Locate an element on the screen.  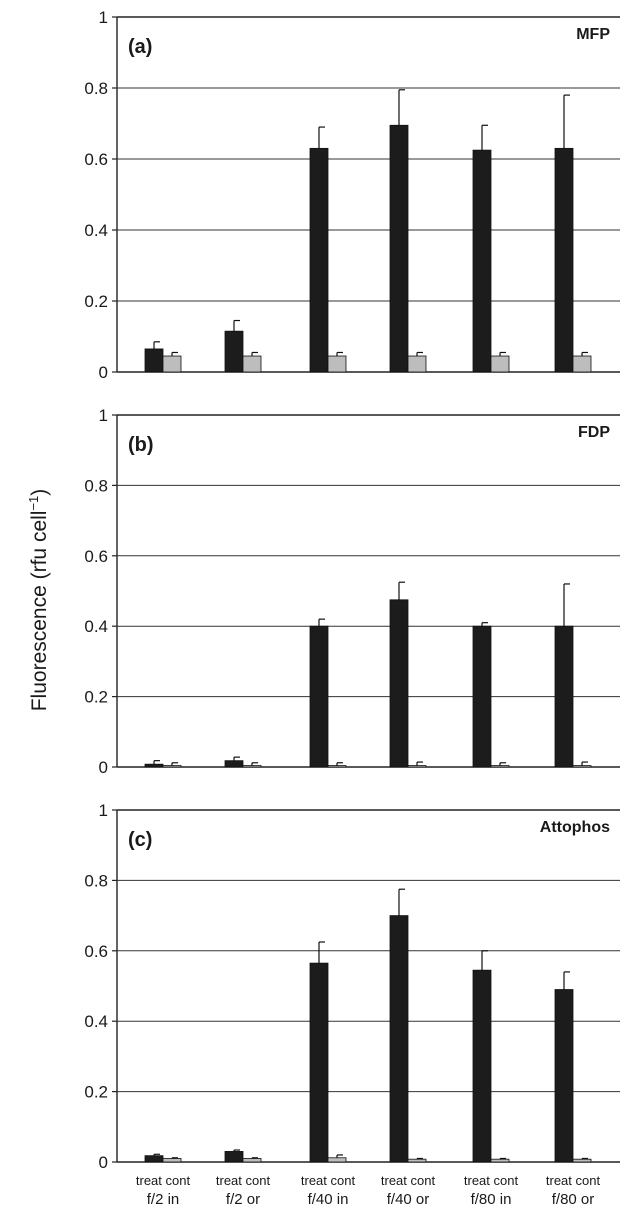
panel-title: FDP is located at coordinates (594, 432).